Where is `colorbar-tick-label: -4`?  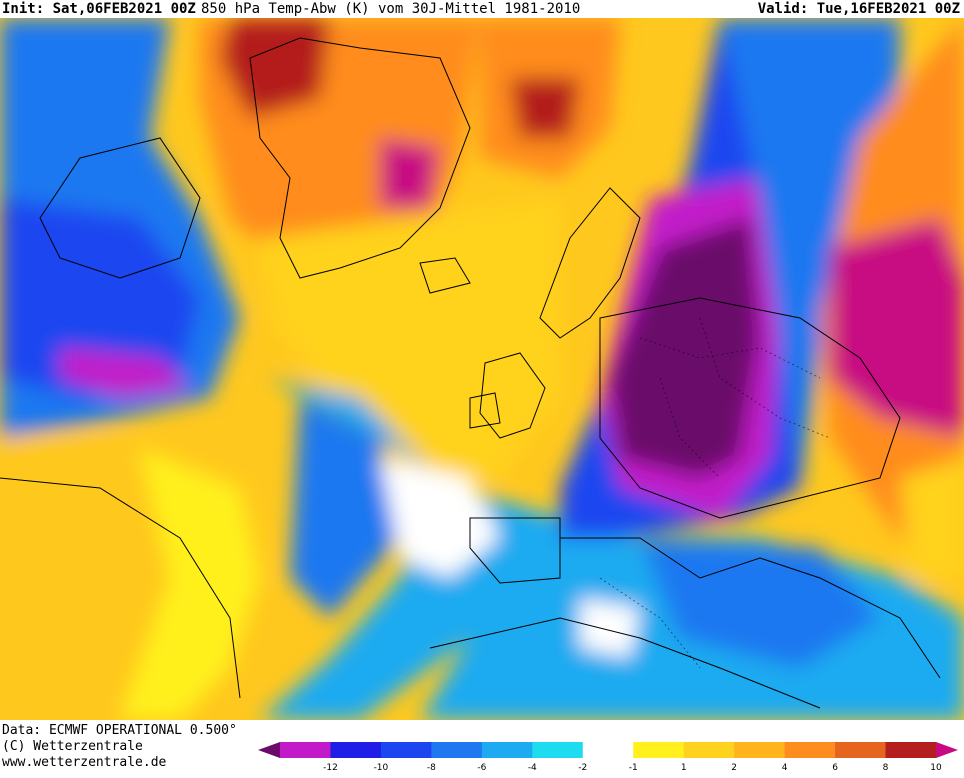 colorbar-tick-label: -4 is located at coordinates (532, 768).